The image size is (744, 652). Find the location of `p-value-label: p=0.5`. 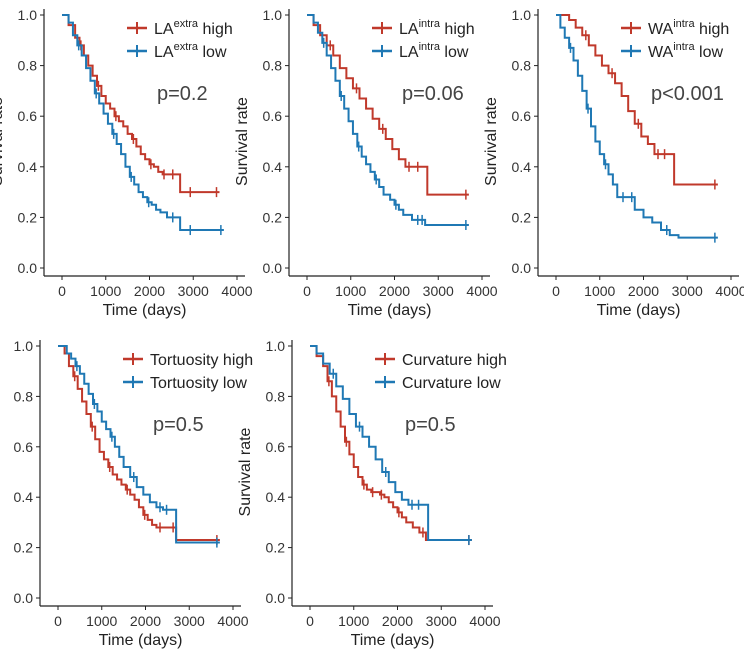

p-value-label: p=0.5 is located at coordinates (430, 425).